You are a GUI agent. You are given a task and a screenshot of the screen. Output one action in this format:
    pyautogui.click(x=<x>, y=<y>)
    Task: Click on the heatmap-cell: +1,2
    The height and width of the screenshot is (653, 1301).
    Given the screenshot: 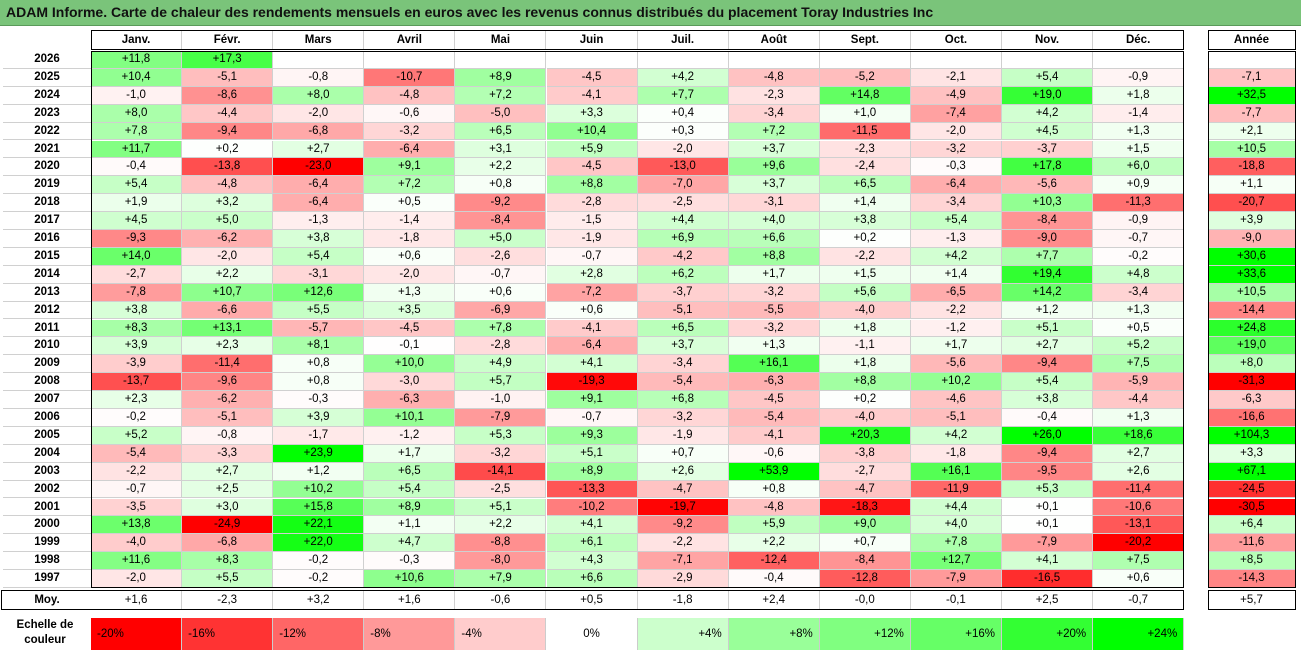 What is the action you would take?
    pyautogui.click(x=1048, y=310)
    